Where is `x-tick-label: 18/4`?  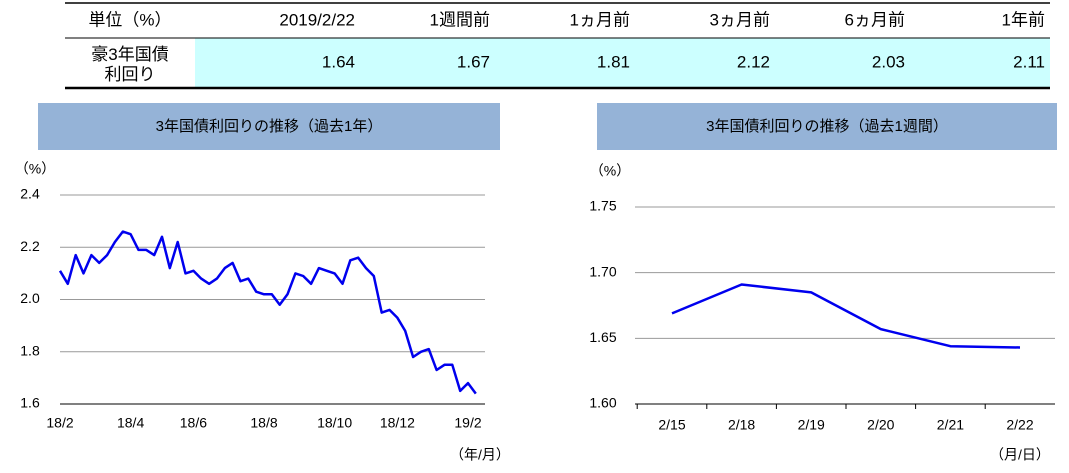
x-tick-label: 18/4 is located at coordinates (130, 423).